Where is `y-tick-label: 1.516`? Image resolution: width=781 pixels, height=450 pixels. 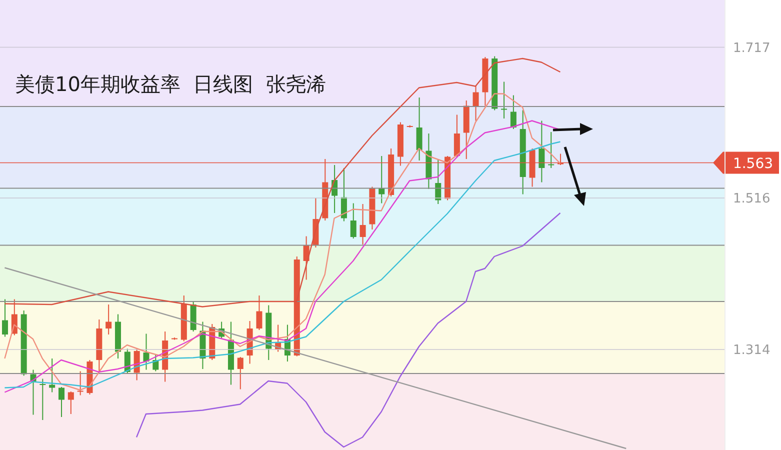
y-tick-label: 1.516 is located at coordinates (751, 199).